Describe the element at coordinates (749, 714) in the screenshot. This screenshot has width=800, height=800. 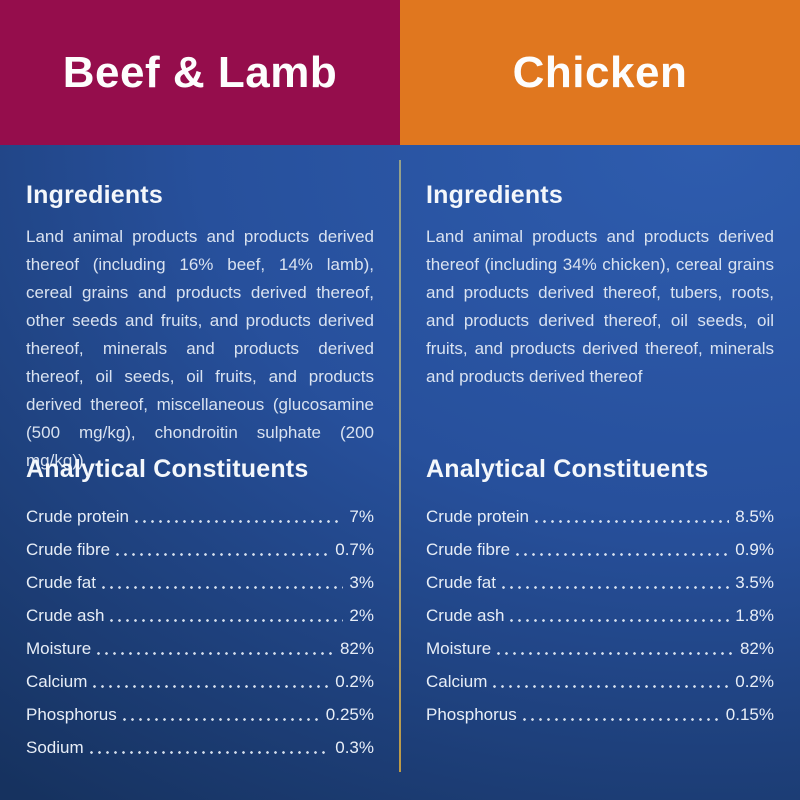
I see `row-value: 0.15%` at that location.